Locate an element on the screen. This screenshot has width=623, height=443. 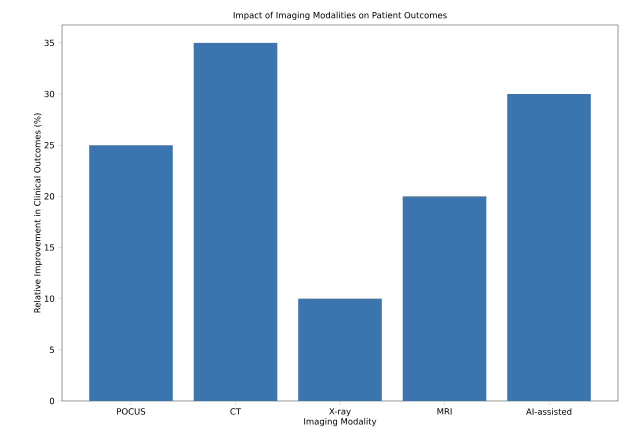
x-tick-label: AI-assisted is located at coordinates (549, 411).